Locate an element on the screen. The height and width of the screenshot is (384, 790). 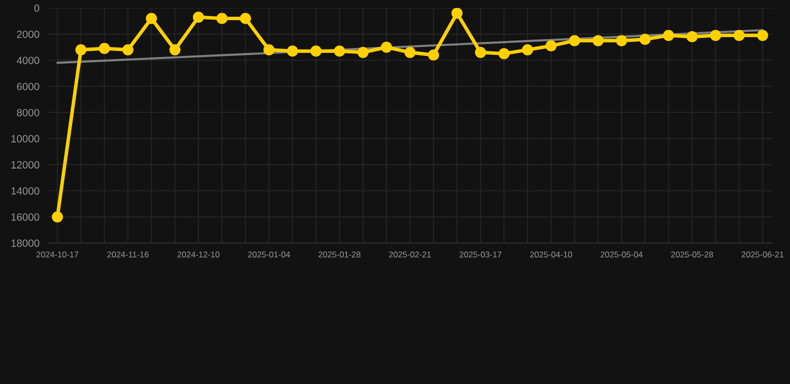
y-tick-label: 4000 is located at coordinates (28, 60).